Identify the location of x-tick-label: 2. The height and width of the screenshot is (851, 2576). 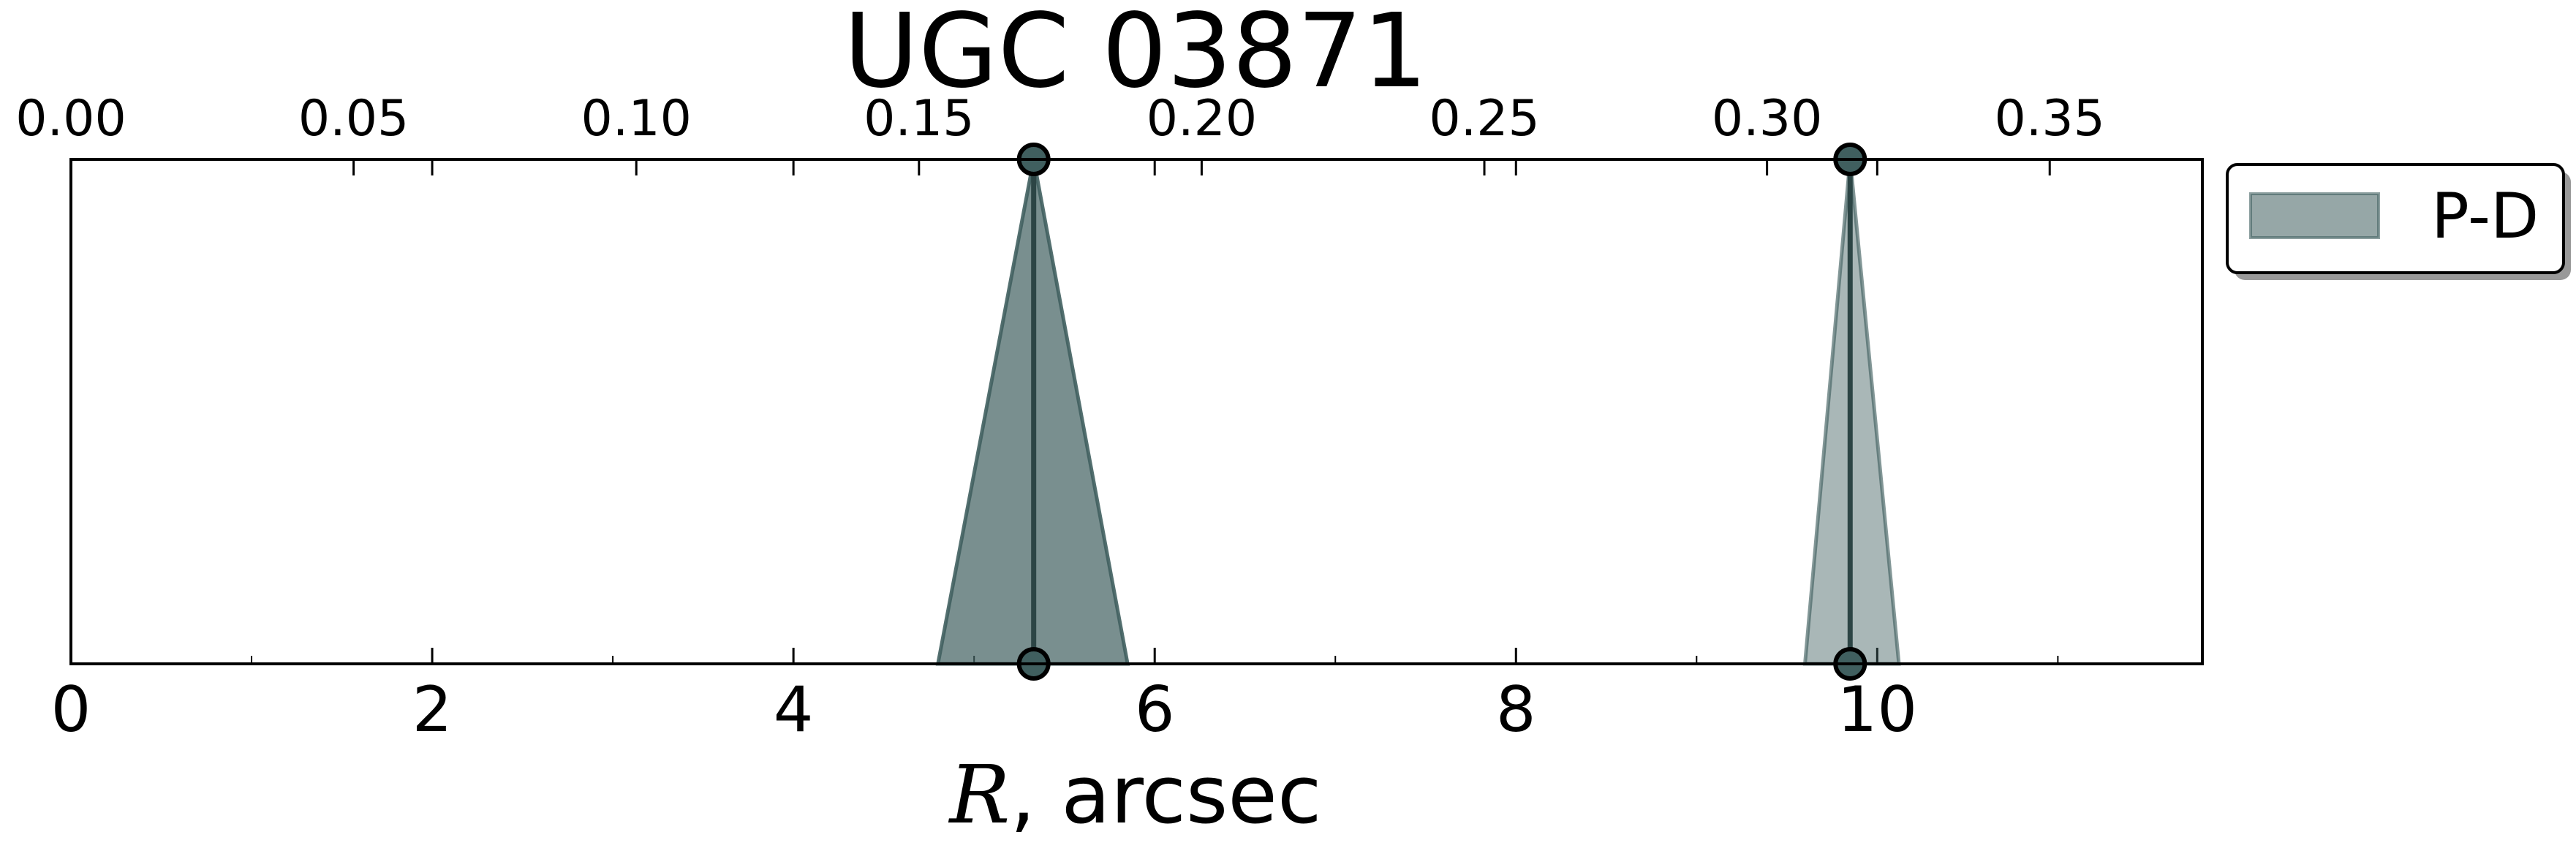
(432, 709).